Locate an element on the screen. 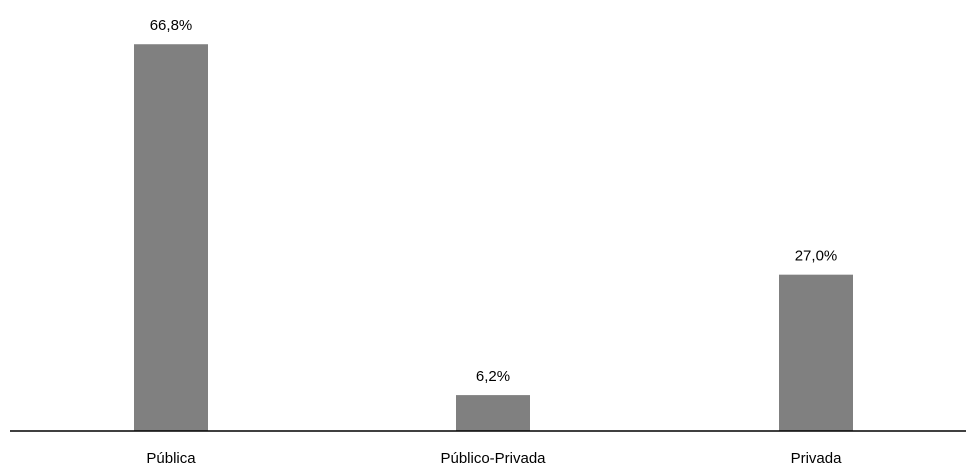  x-tick-labels-group: Pública Público-Privada Privada is located at coordinates (494, 458).